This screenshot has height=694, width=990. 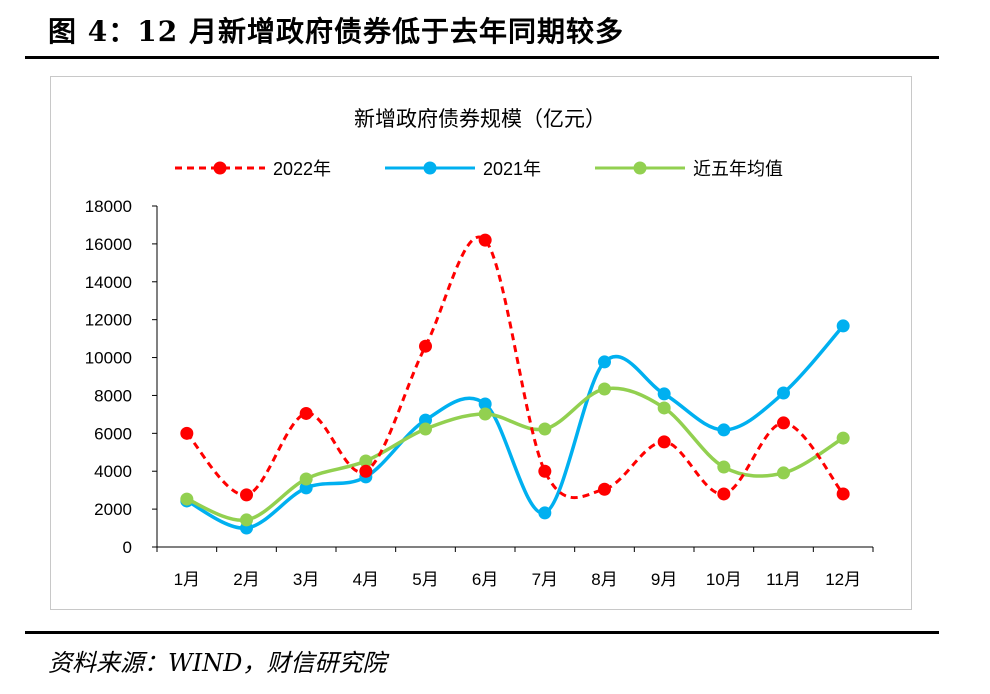 I want to click on x-tick-label: 6月, so click(x=485, y=579).